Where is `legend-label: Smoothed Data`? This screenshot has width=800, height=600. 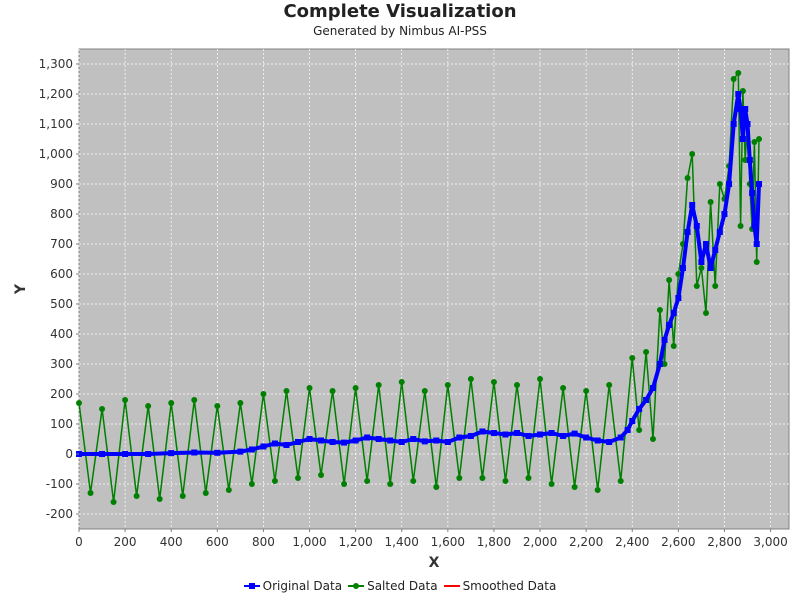
legend-label: Smoothed Data is located at coordinates (509, 586).